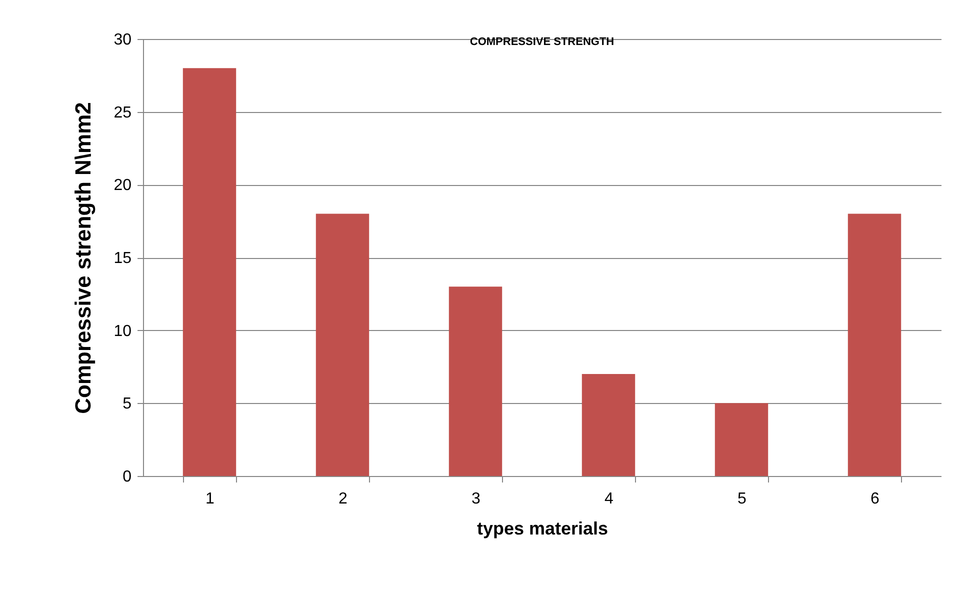 The width and height of the screenshot is (959, 594). Describe the element at coordinates (609, 499) in the screenshot. I see `x-tick-label: 4` at that location.